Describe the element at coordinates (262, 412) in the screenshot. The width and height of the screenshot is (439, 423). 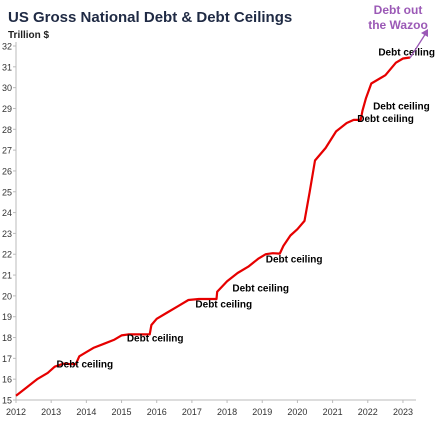
I see `x-tick-label: 2019` at that location.